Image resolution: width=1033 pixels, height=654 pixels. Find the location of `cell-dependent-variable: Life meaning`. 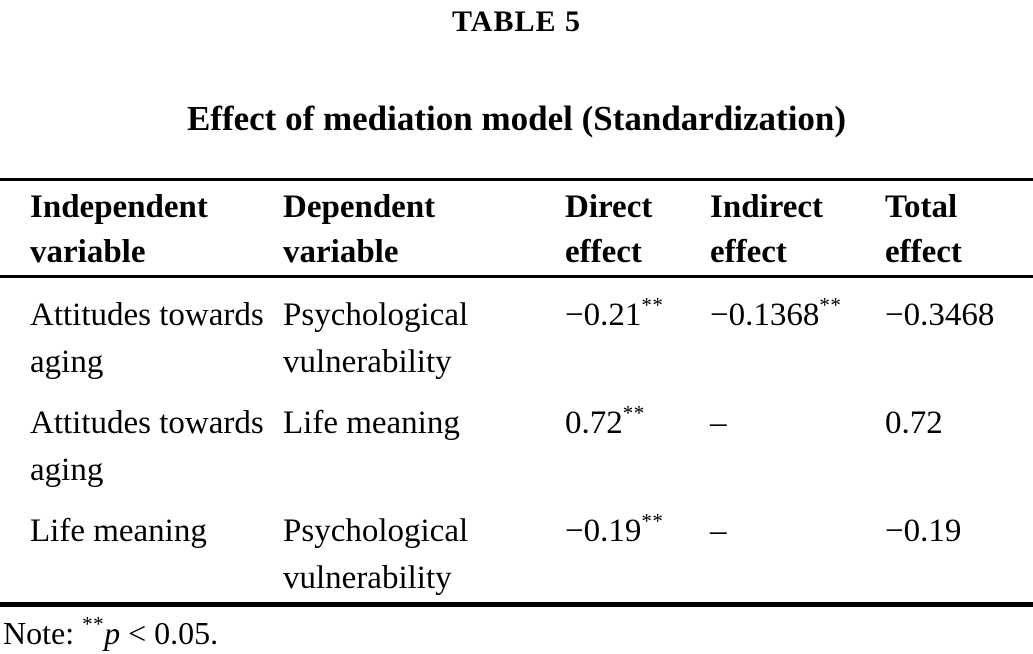

cell-dependent-variable: Life meaning is located at coordinates (371, 423).